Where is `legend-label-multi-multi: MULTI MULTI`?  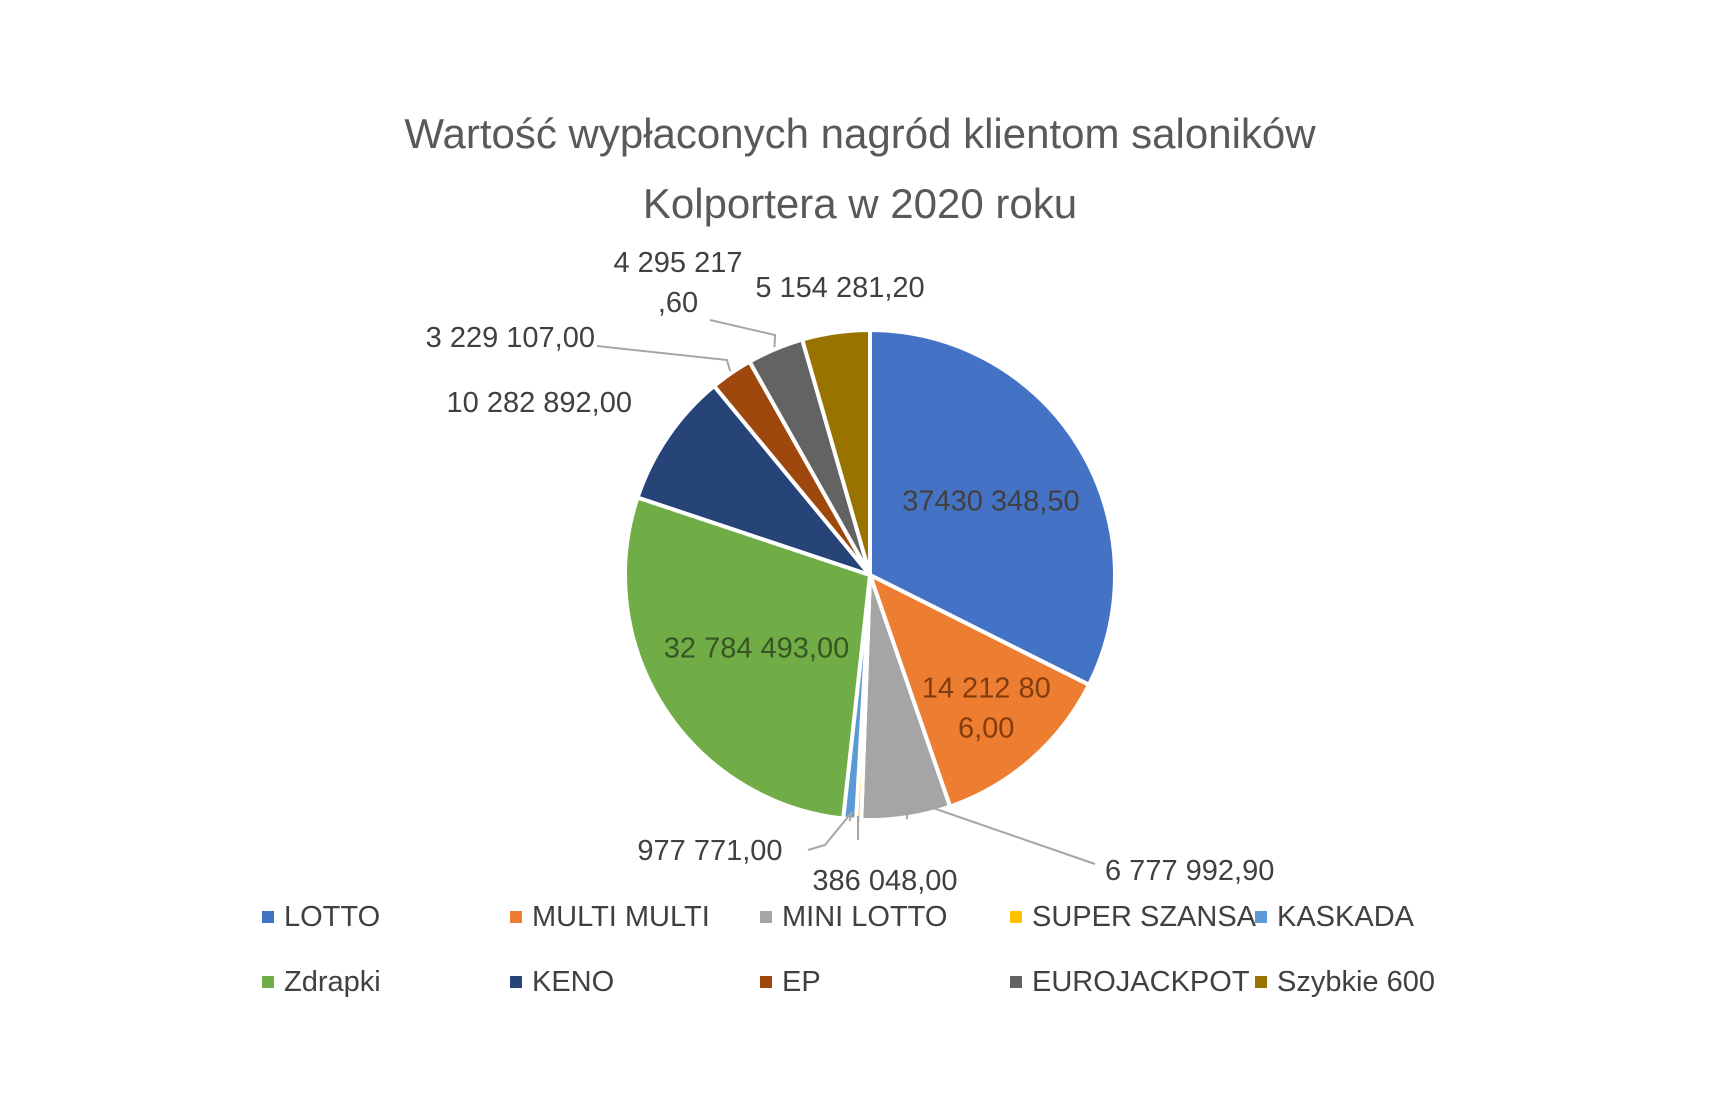
legend-label-multi-multi: MULTI MULTI is located at coordinates (621, 917).